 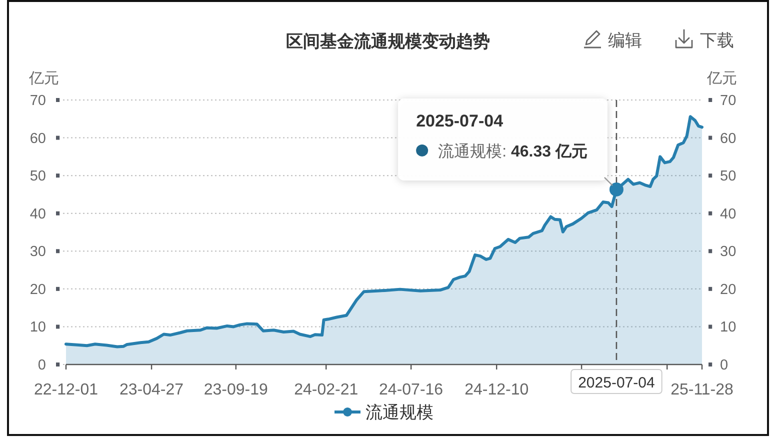 I want to click on text: 下载, so click(x=717, y=40).